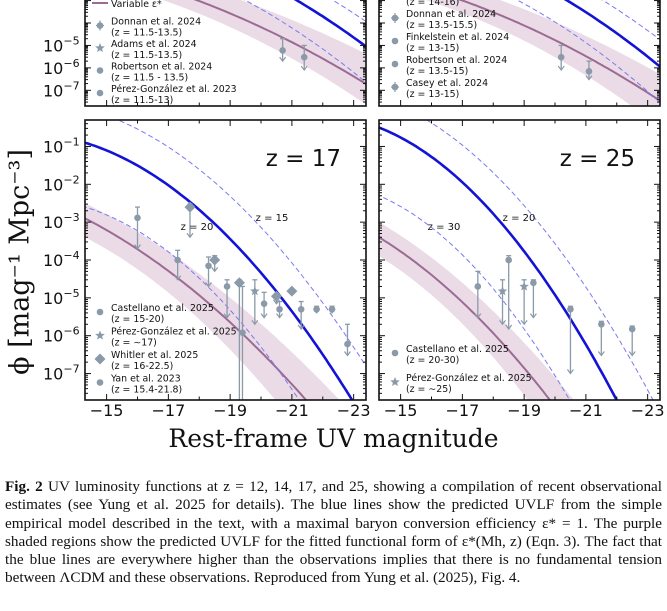 This screenshot has width=667, height=611. Describe the element at coordinates (154, 355) in the screenshot. I see `legend-name: Whitler et al. 2025` at that location.